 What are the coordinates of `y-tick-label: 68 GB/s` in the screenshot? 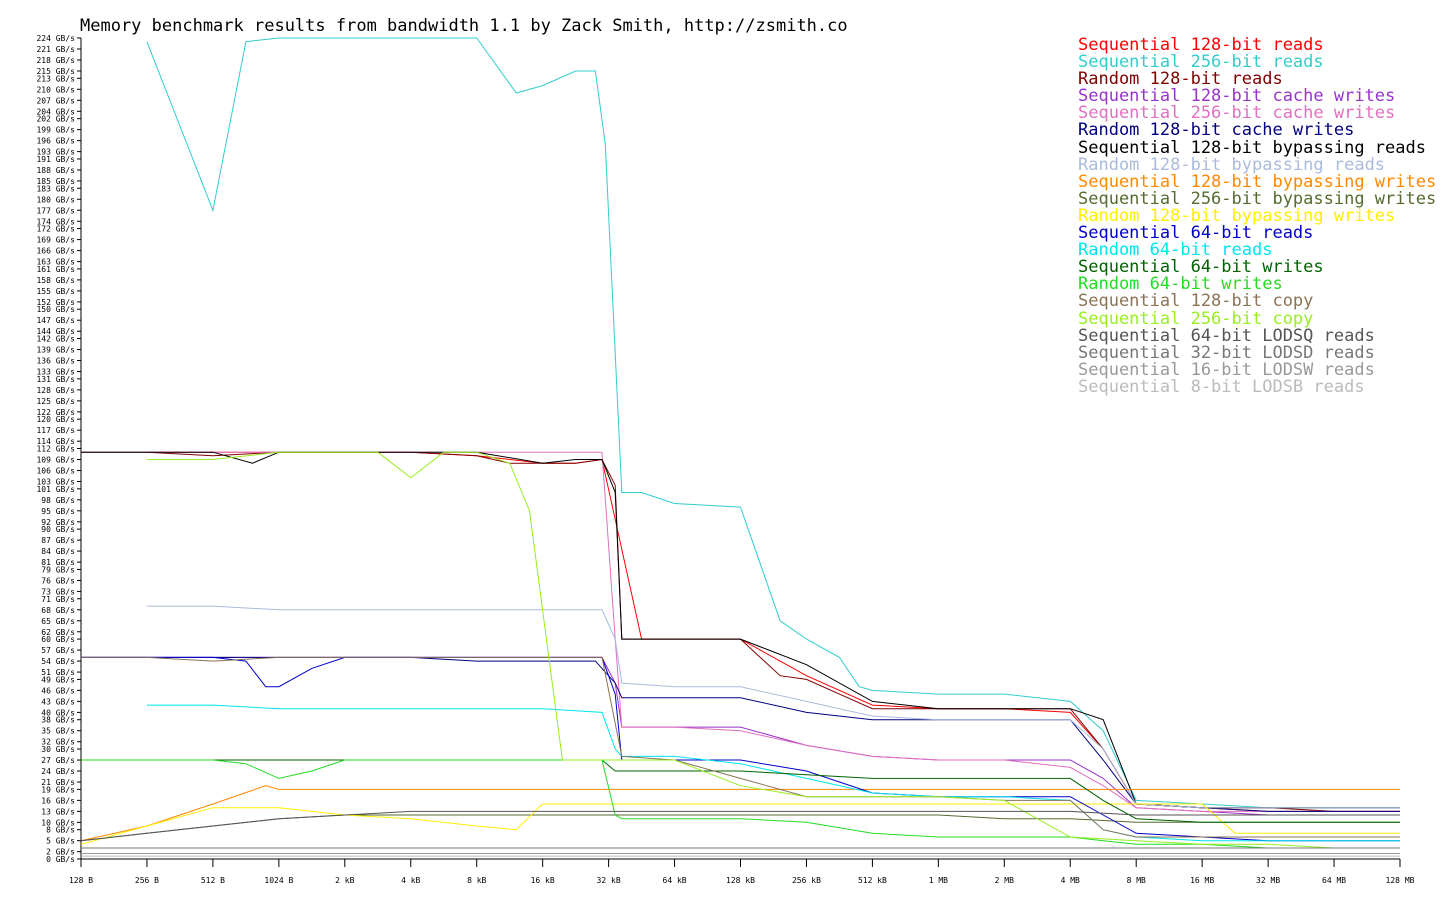 It's located at (58, 610).